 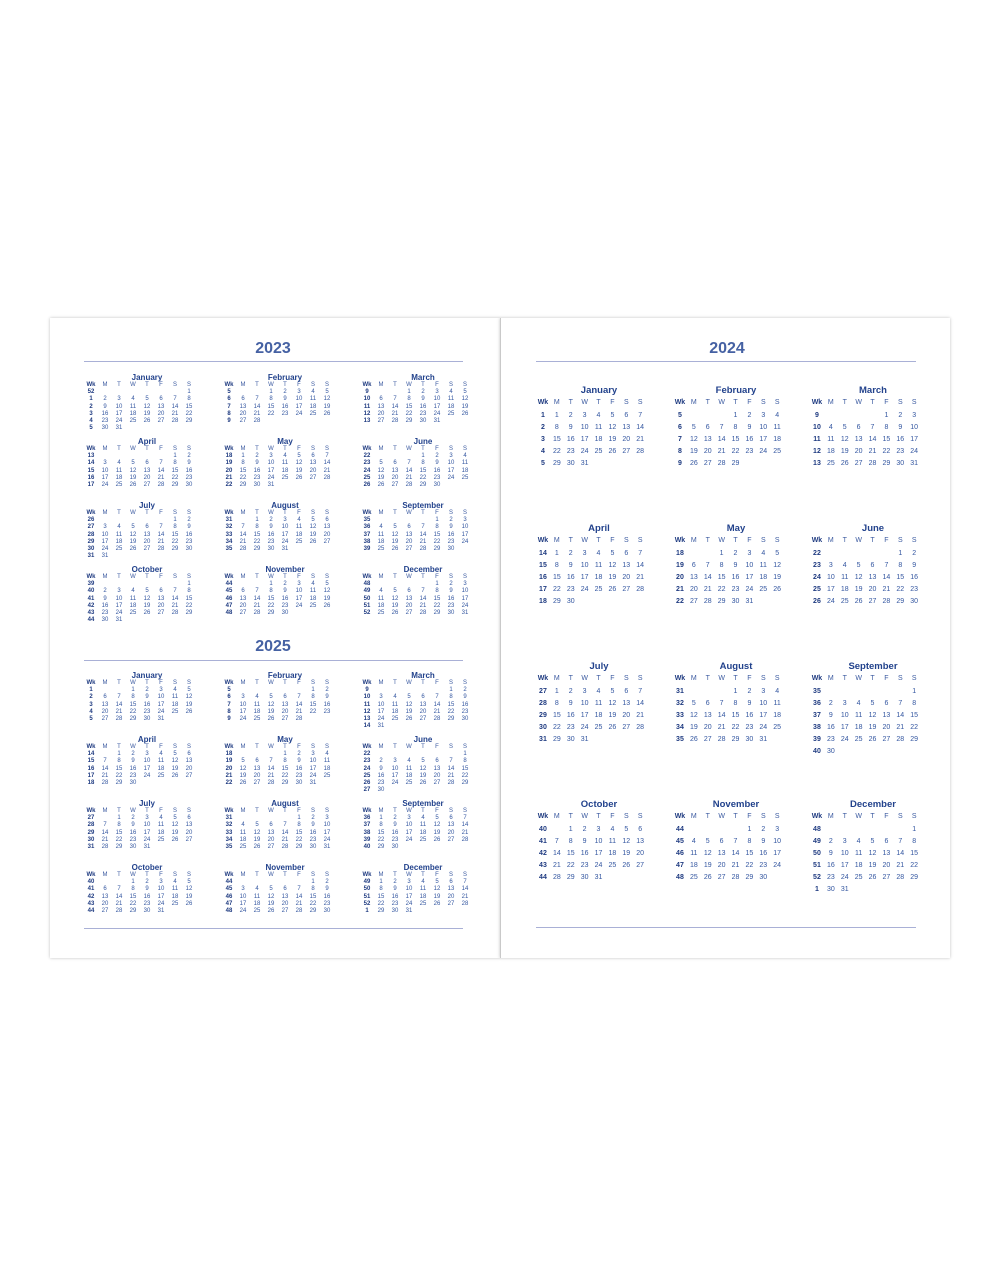 I want to click on week-row: 48 24 25 26 27 28 29 30, so click(x=278, y=911).